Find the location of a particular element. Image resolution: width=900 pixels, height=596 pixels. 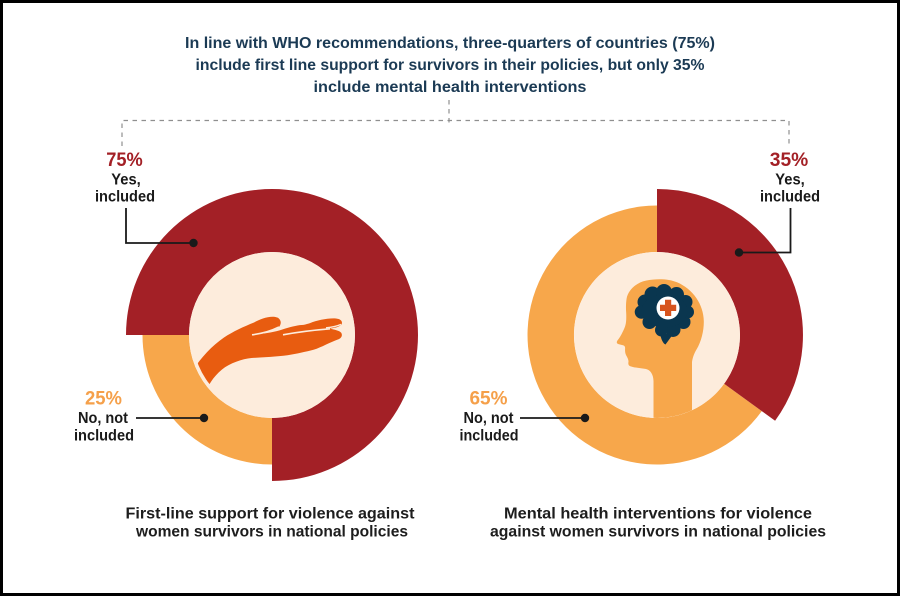

svg-text:First-line support for violenc: First-line support for violence against is located at coordinates (270, 514).